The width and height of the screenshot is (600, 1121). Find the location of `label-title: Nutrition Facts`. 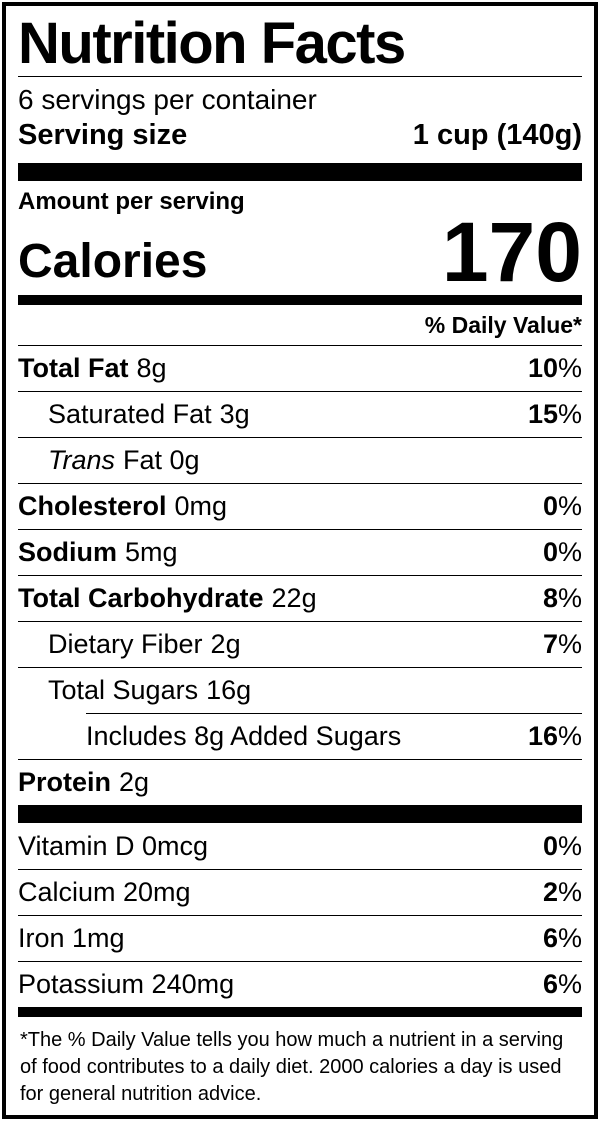

label-title: Nutrition Facts is located at coordinates (212, 43).